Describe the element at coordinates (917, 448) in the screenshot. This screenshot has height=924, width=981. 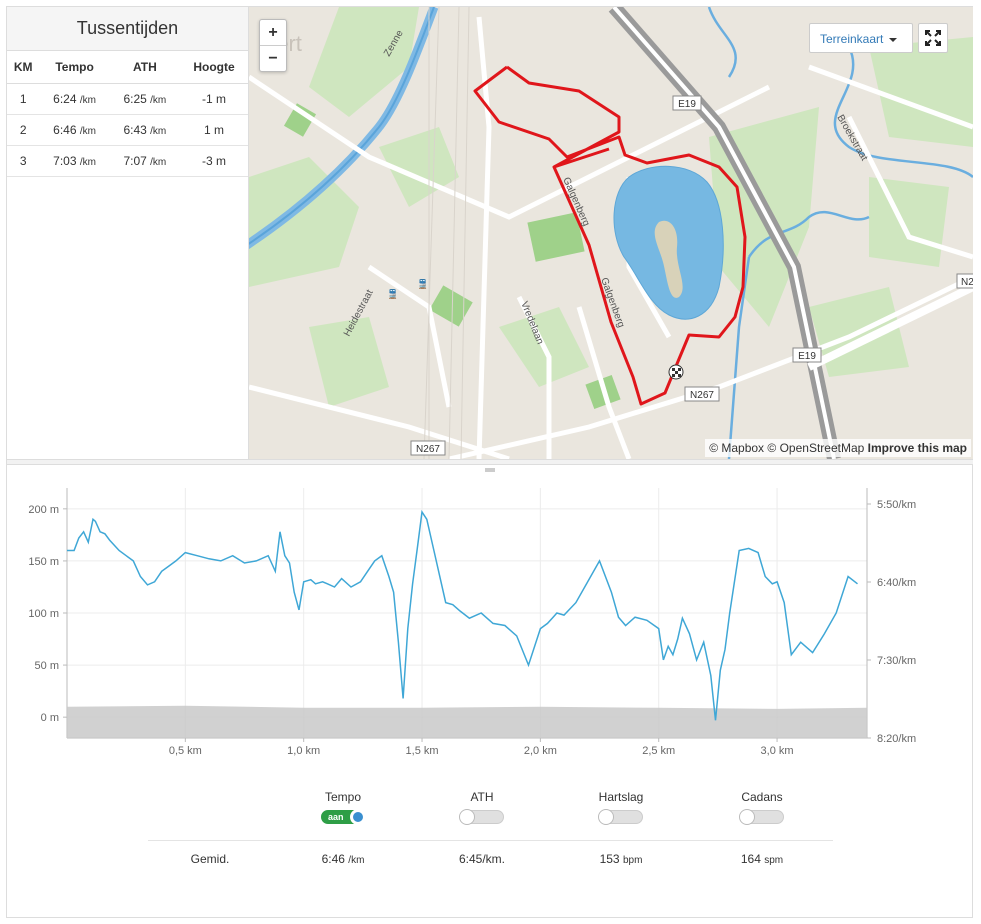
I see `improve-map-link: Improve this map` at that location.